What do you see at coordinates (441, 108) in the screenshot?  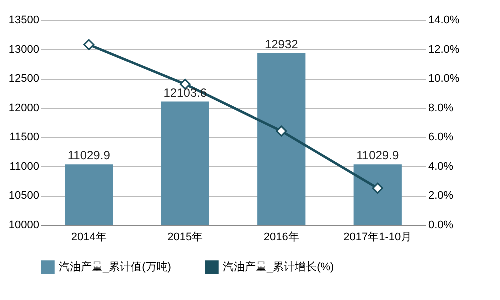 I see `y2-tick-label: 8.0%` at bounding box center [441, 108].